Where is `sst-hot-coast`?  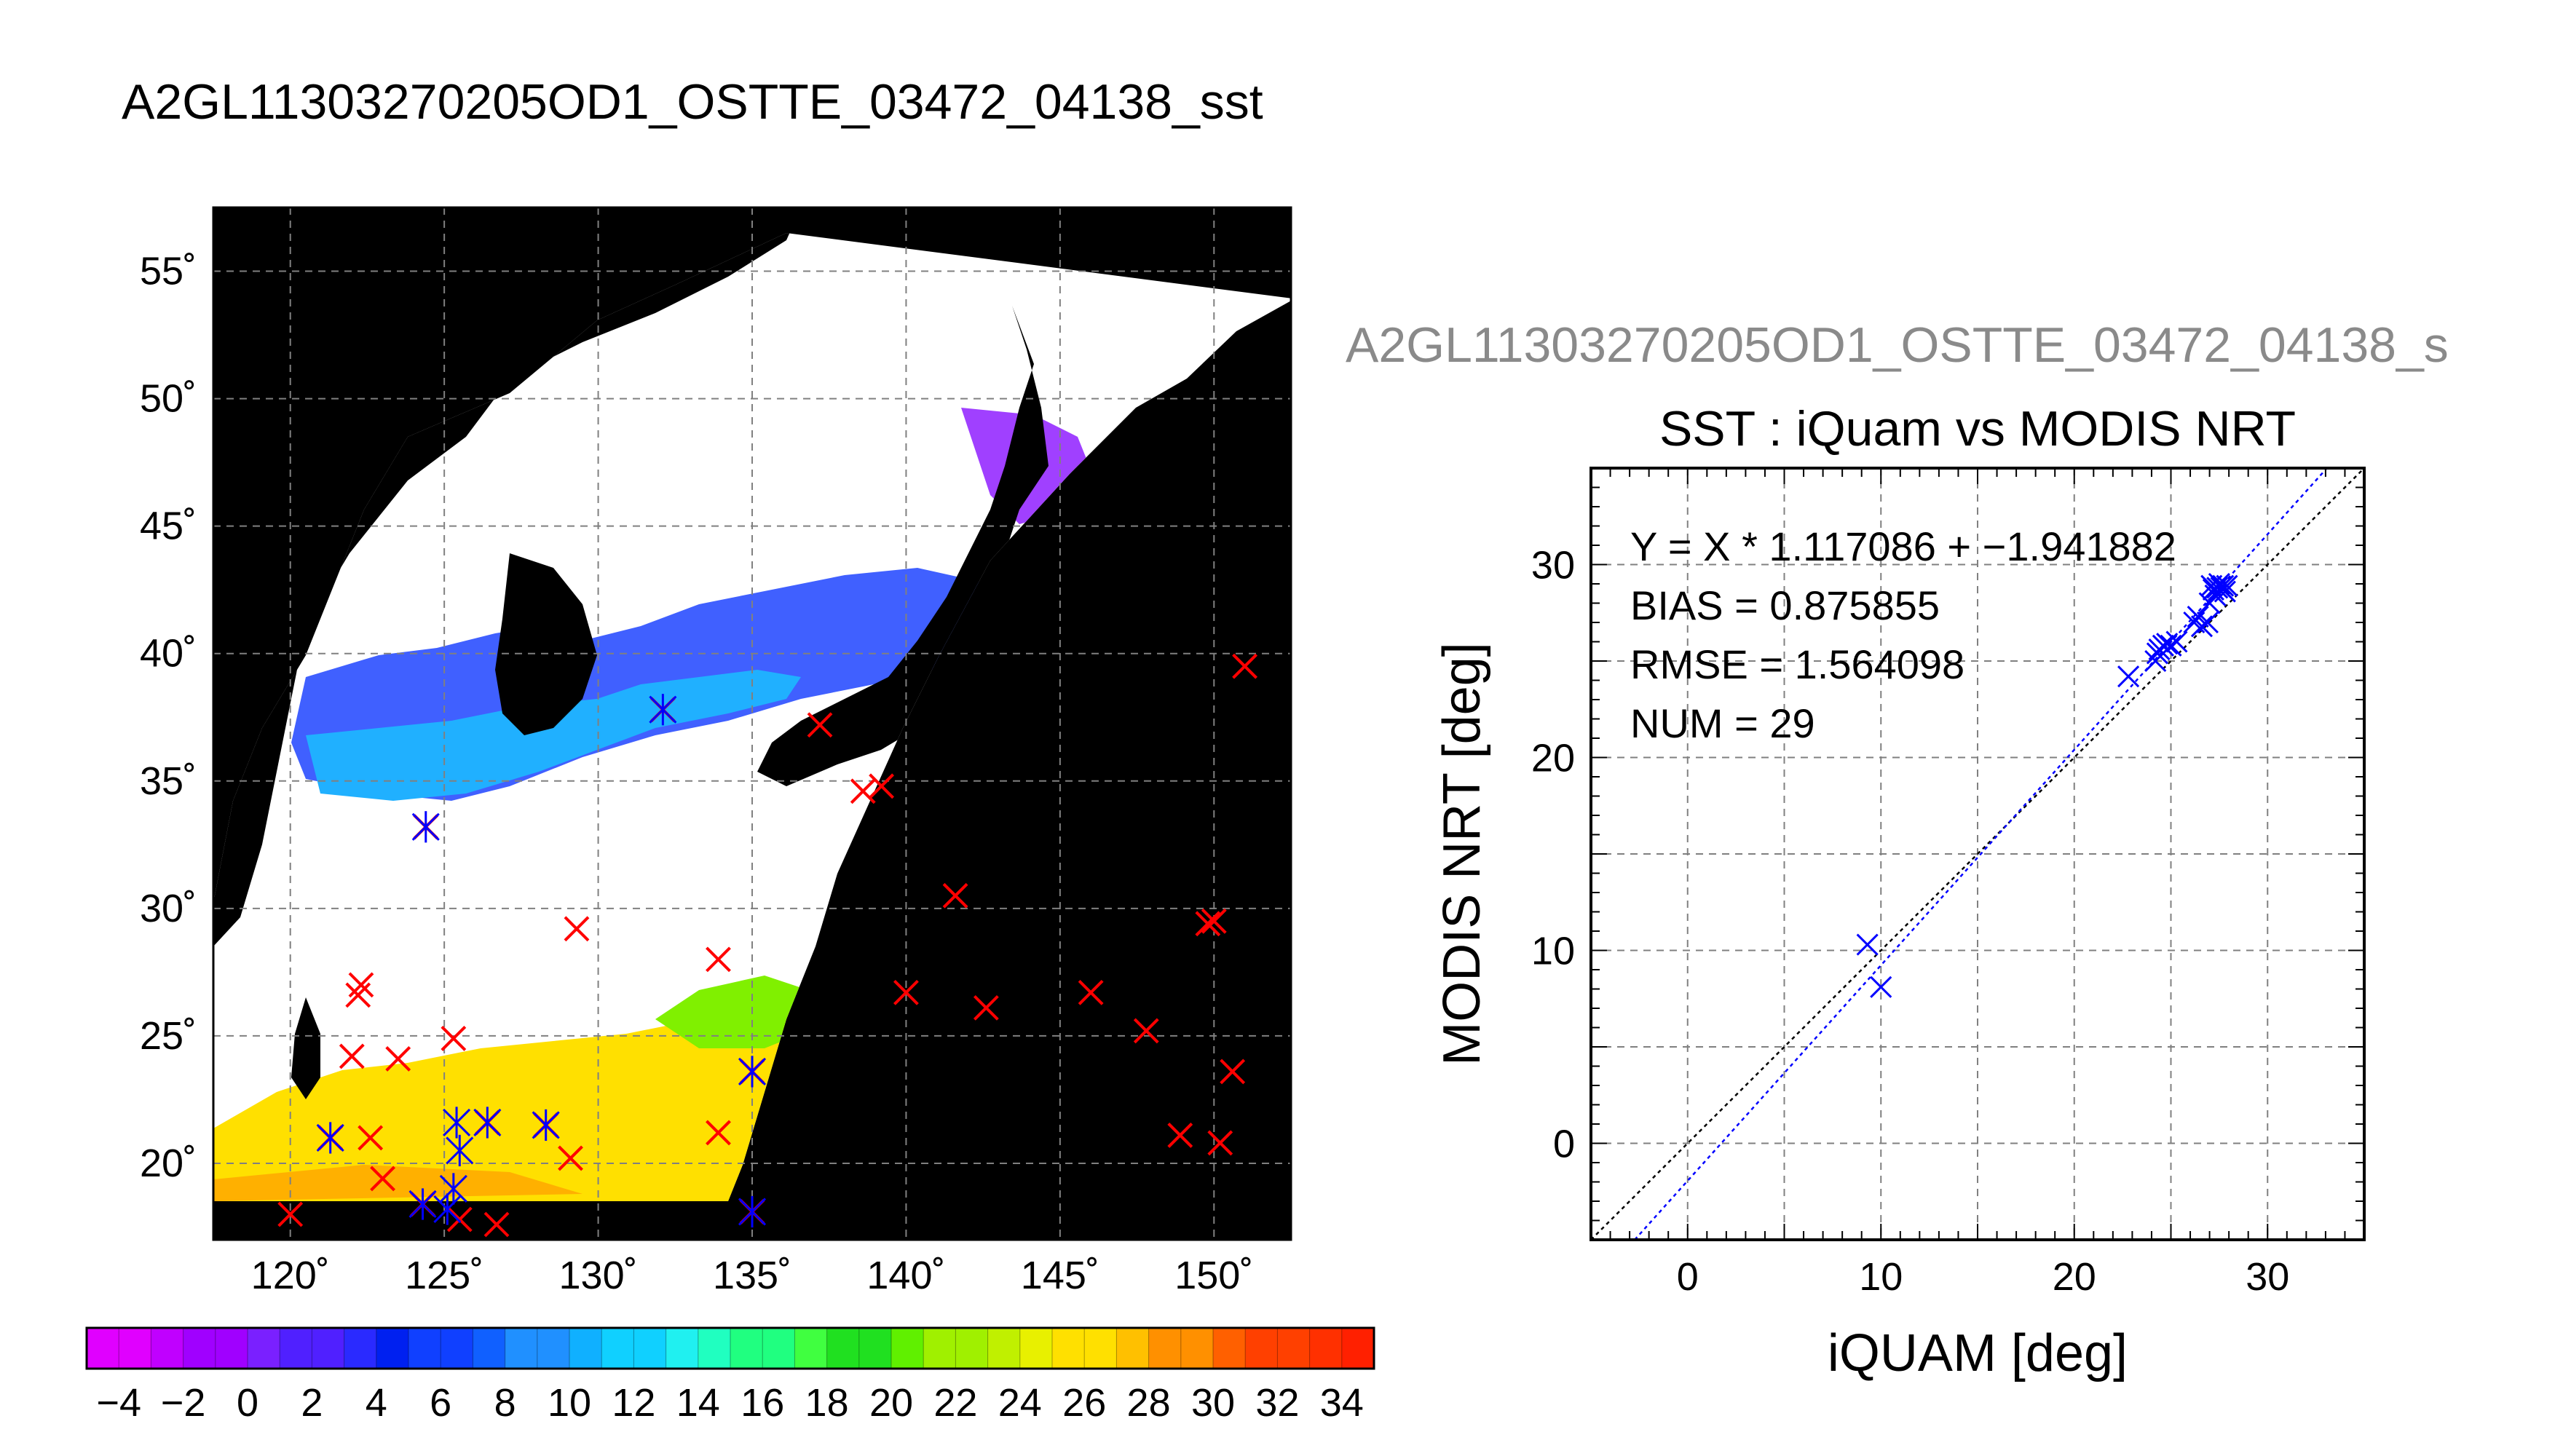 sst-hot-coast is located at coordinates (398, 1183).